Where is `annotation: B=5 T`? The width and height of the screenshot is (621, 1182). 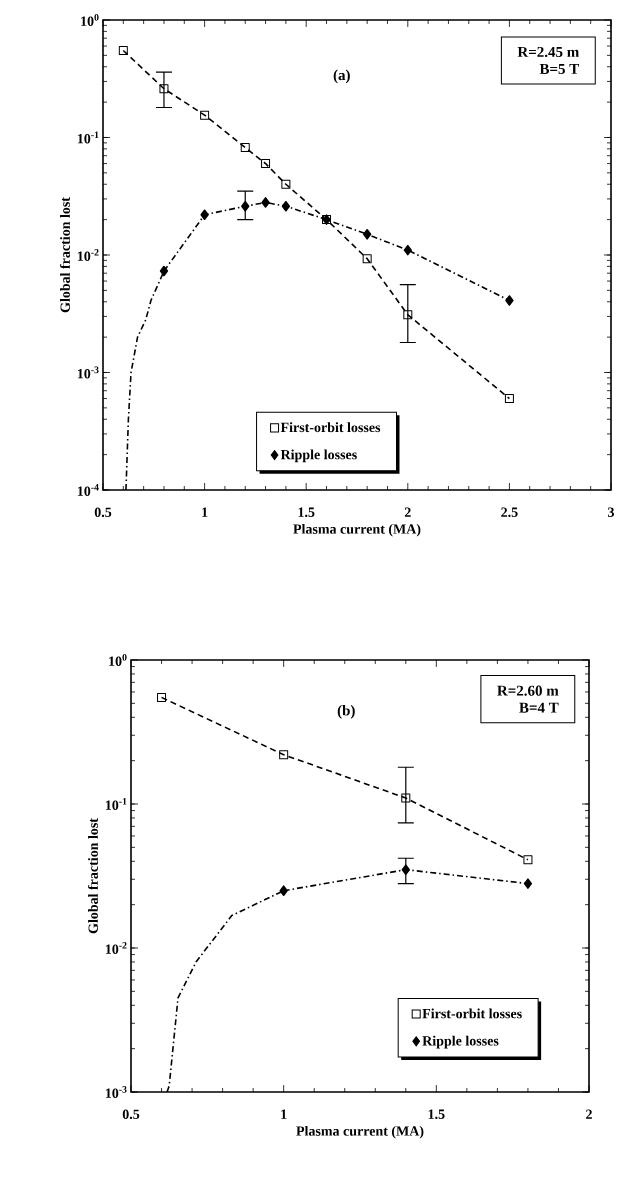 annotation: B=5 T is located at coordinates (559, 69).